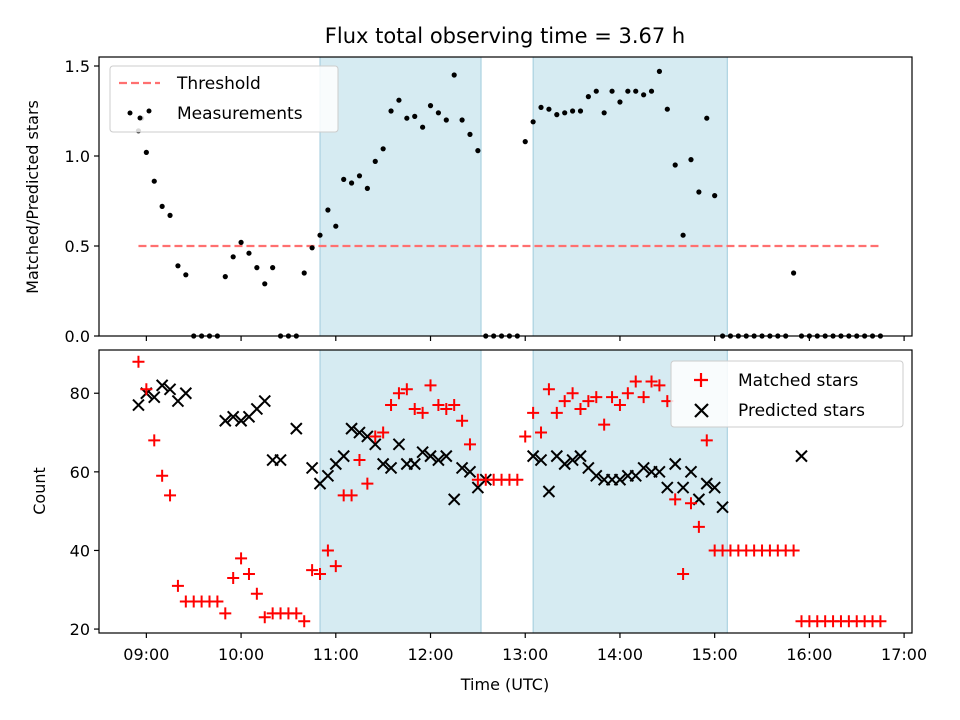 The image size is (960, 720). What do you see at coordinates (130, 113) in the screenshot?
I see `measurements-legend-swatch` at bounding box center [130, 113].